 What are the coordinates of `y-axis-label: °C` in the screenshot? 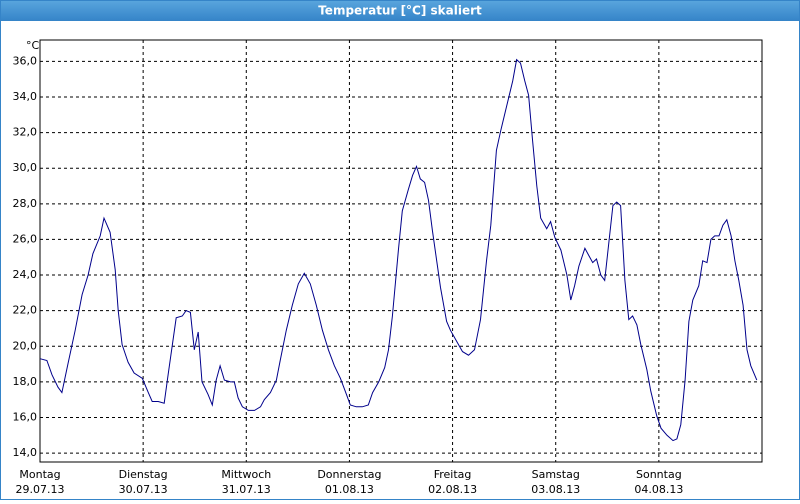 It's located at (33, 45).